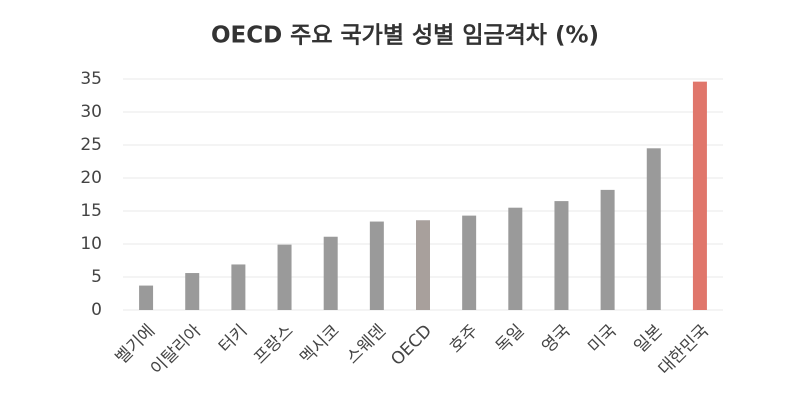  What do you see at coordinates (602, 339) in the screenshot?
I see `x-tick-label: 미국` at bounding box center [602, 339].